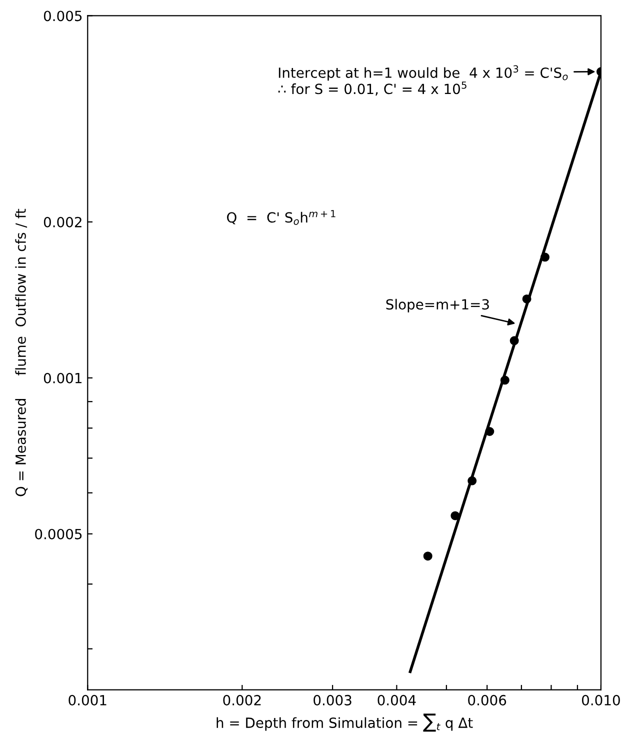 Image resolution: width=626 pixels, height=749 pixels. What do you see at coordinates (437, 305) in the screenshot?
I see `annotation: Slope=m+1=3` at bounding box center [437, 305].